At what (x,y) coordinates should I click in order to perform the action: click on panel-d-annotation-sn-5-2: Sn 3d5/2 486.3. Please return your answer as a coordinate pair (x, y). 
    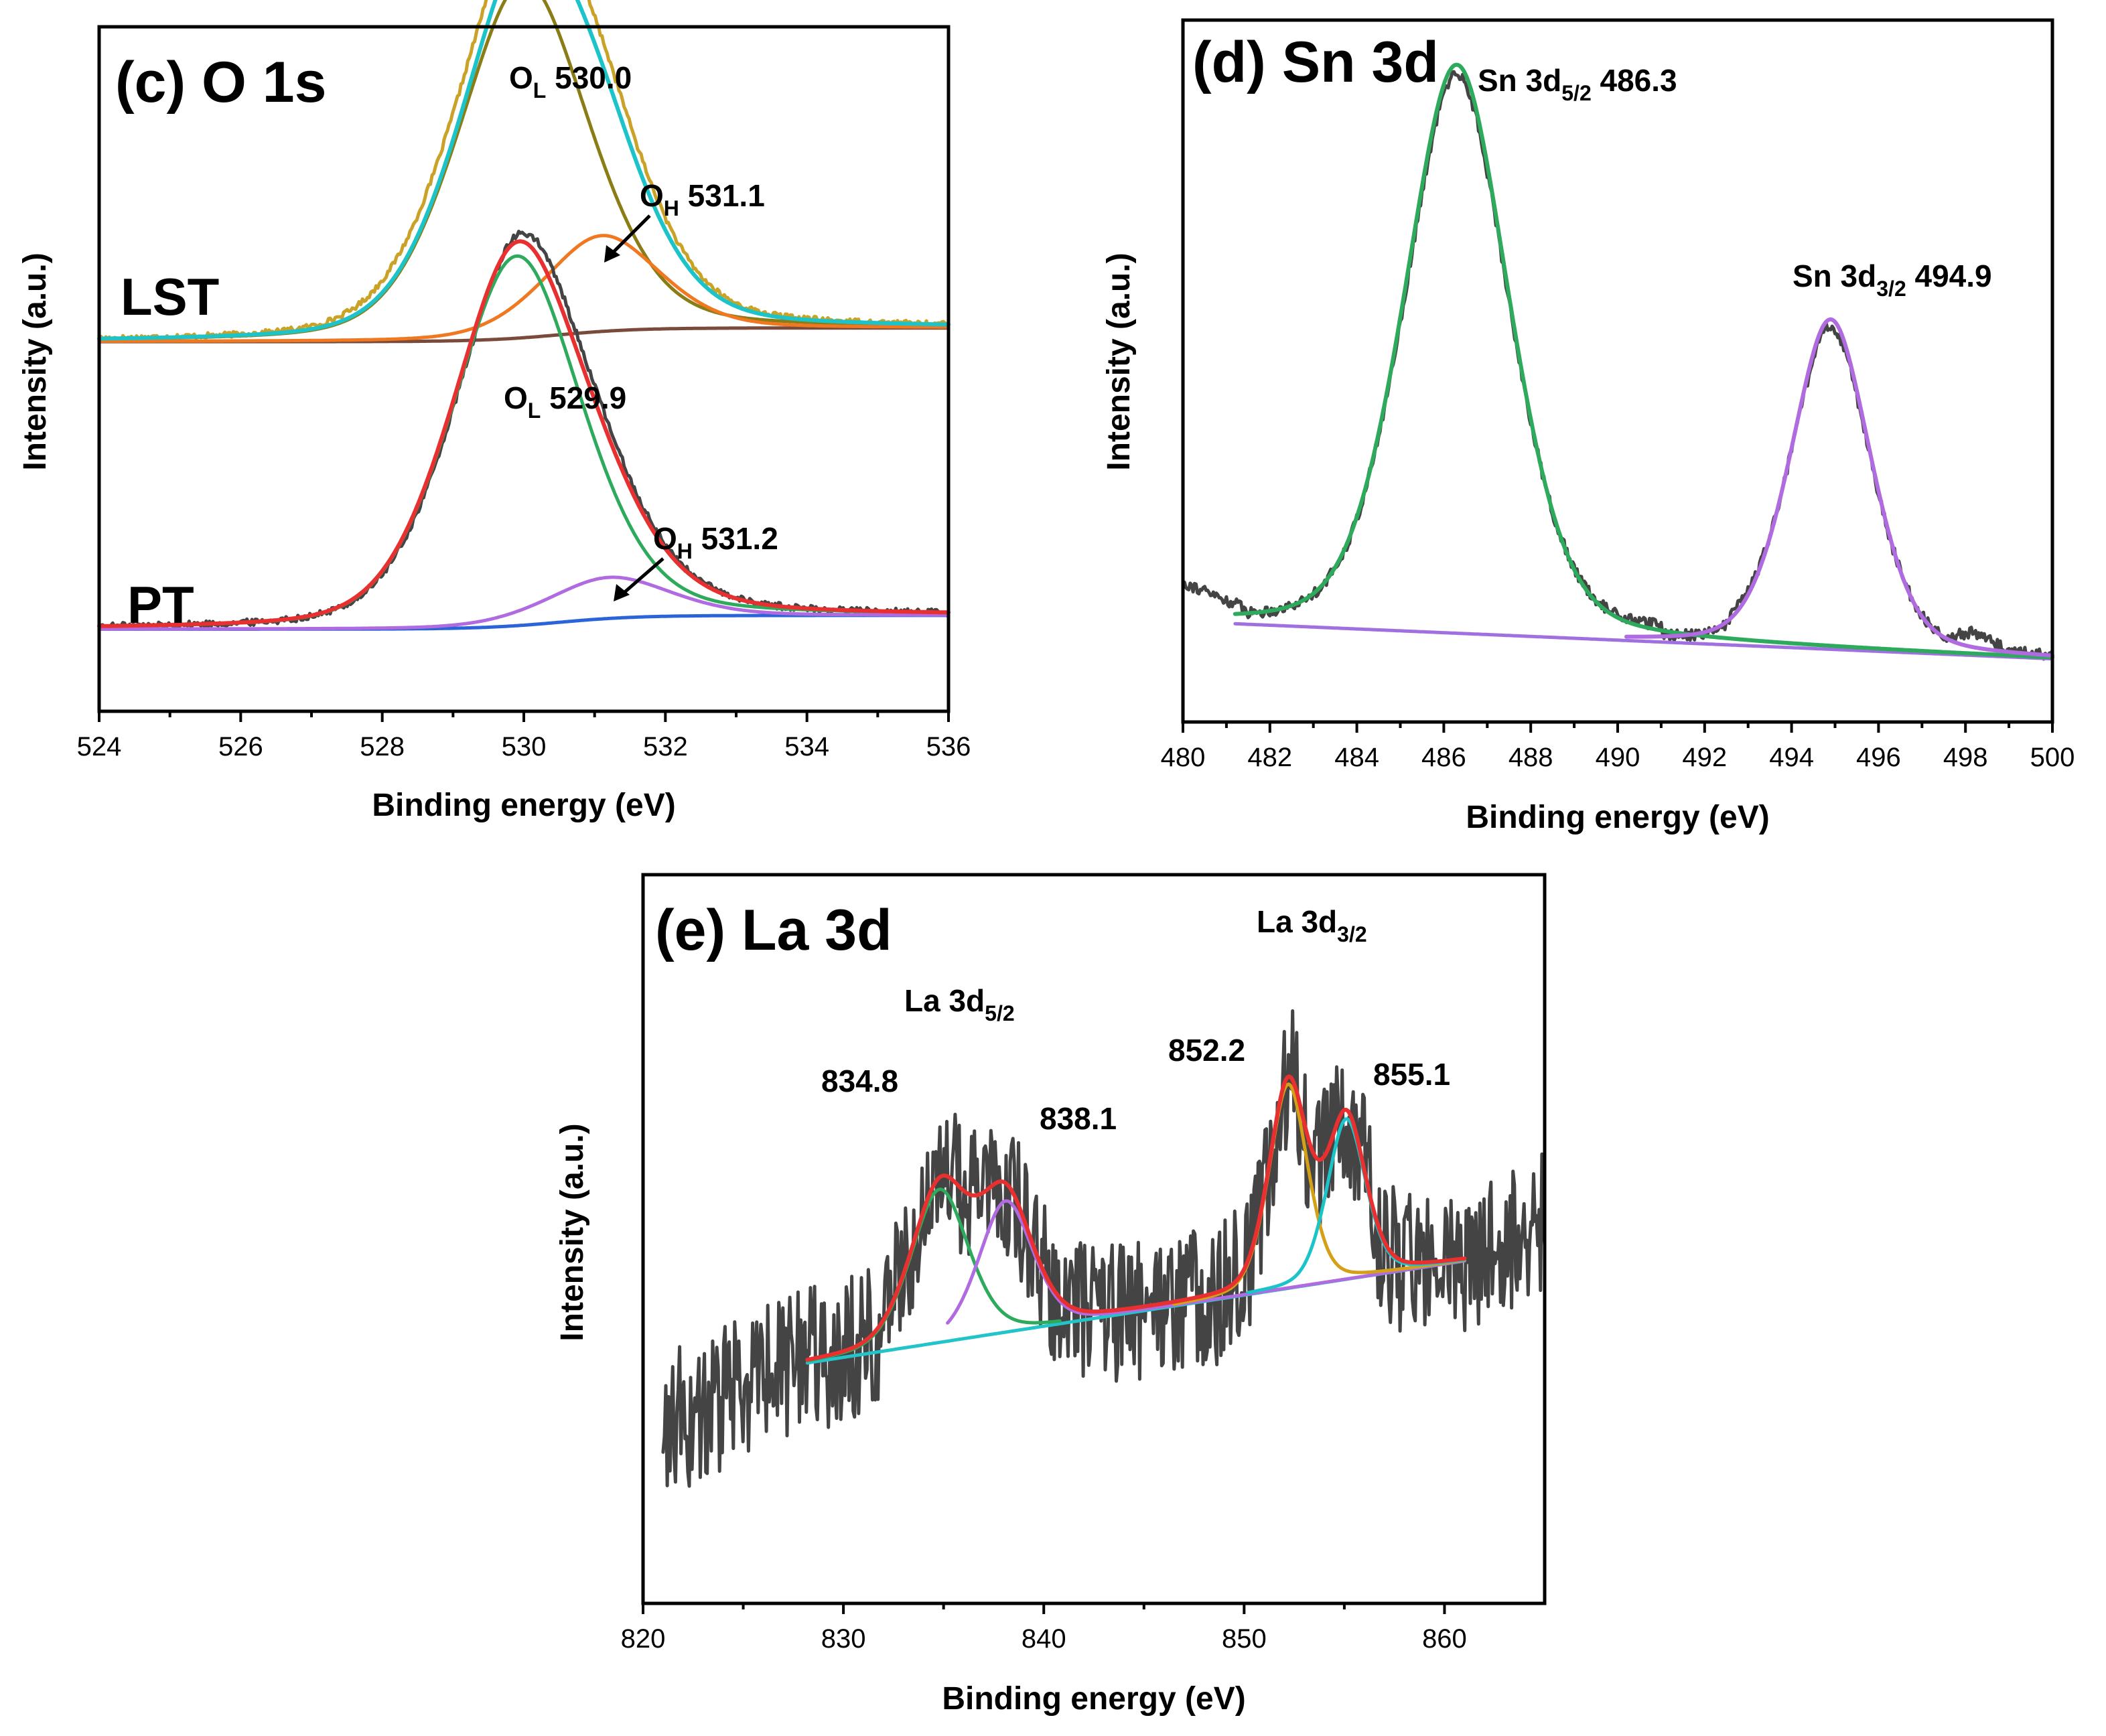
    Looking at the image, I should click on (1577, 84).